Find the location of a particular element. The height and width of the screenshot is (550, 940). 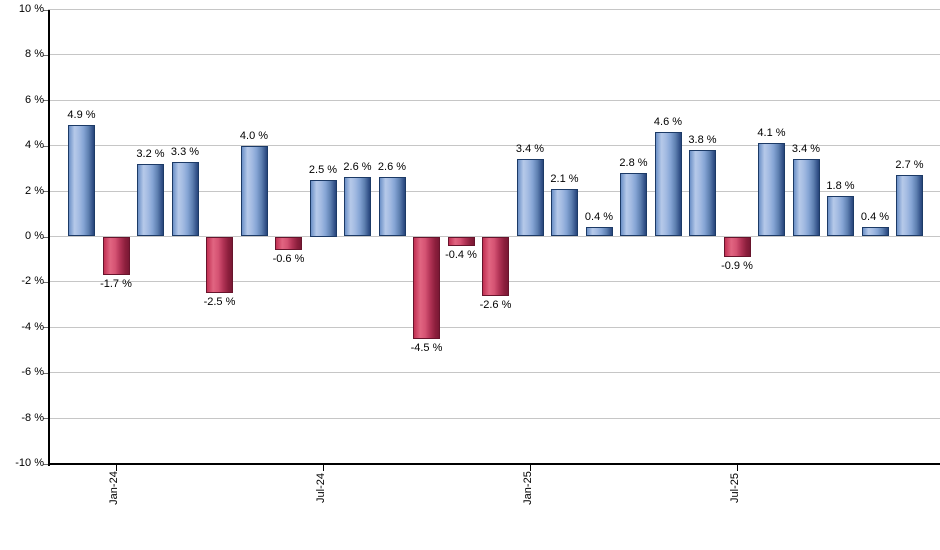

bar-value-label: -1.7 % is located at coordinates (116, 284).